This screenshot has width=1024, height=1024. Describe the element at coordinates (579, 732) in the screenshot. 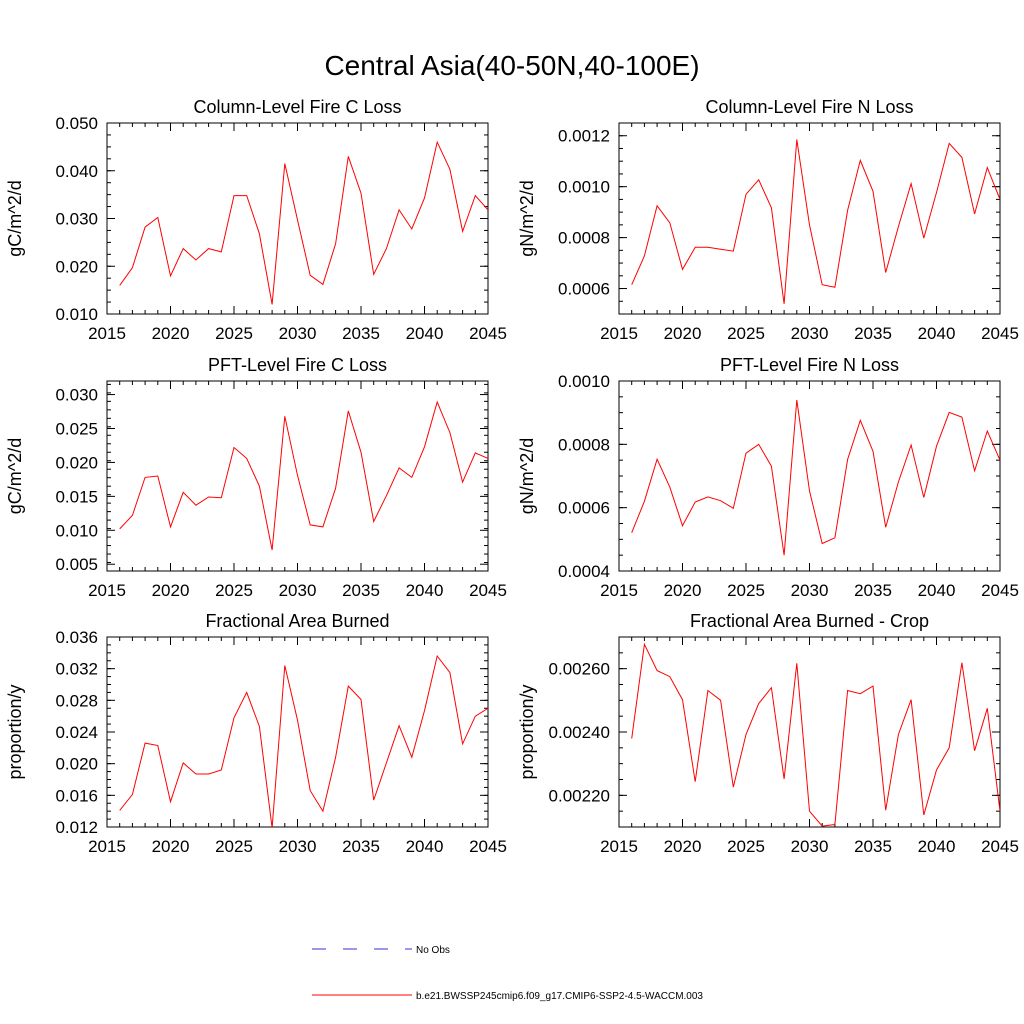

I see `y-tick-label: 0.00240` at that location.